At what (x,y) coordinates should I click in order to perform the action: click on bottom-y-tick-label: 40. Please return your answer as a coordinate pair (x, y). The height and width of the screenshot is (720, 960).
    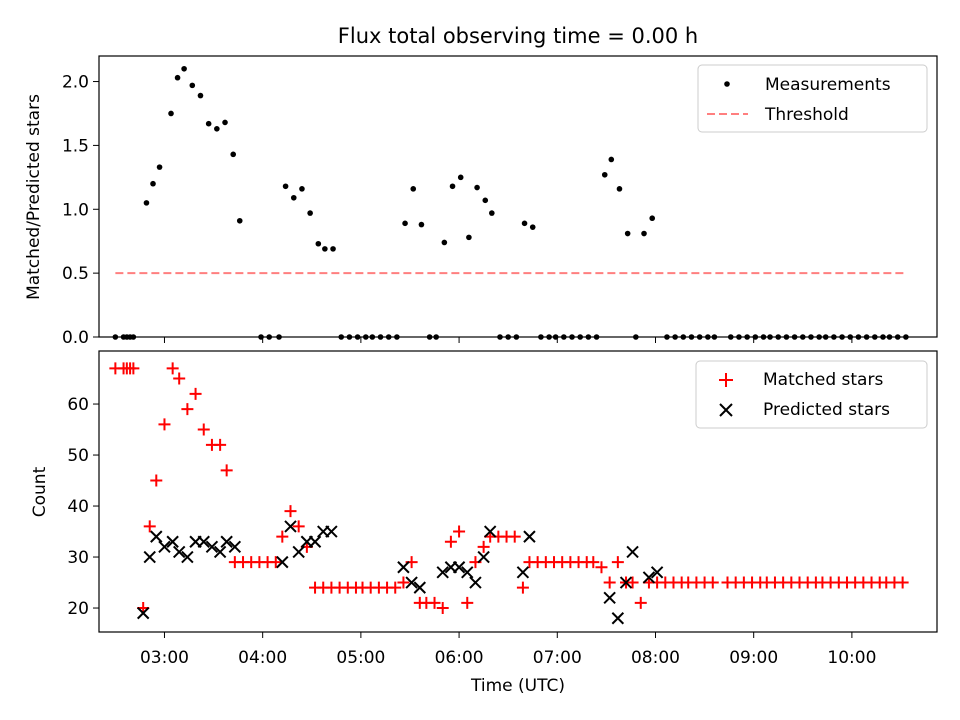
    Looking at the image, I should click on (78, 507).